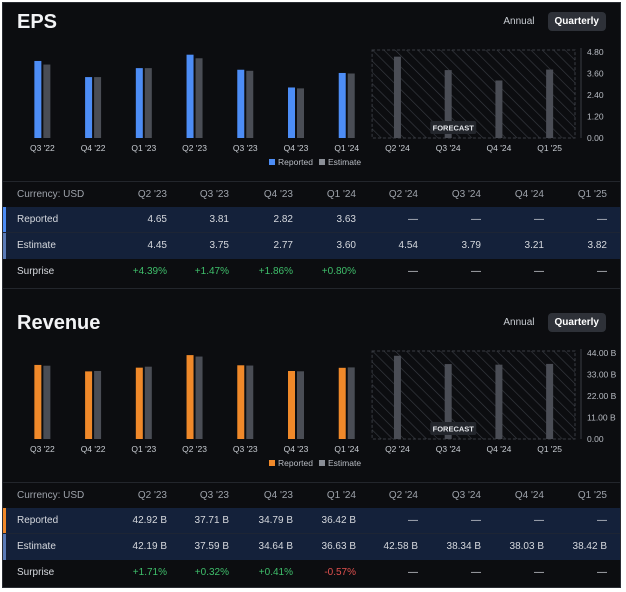 Image resolution: width=626 pixels, height=592 pixels. I want to click on revenue-cell: 42.58 B, so click(400, 546).